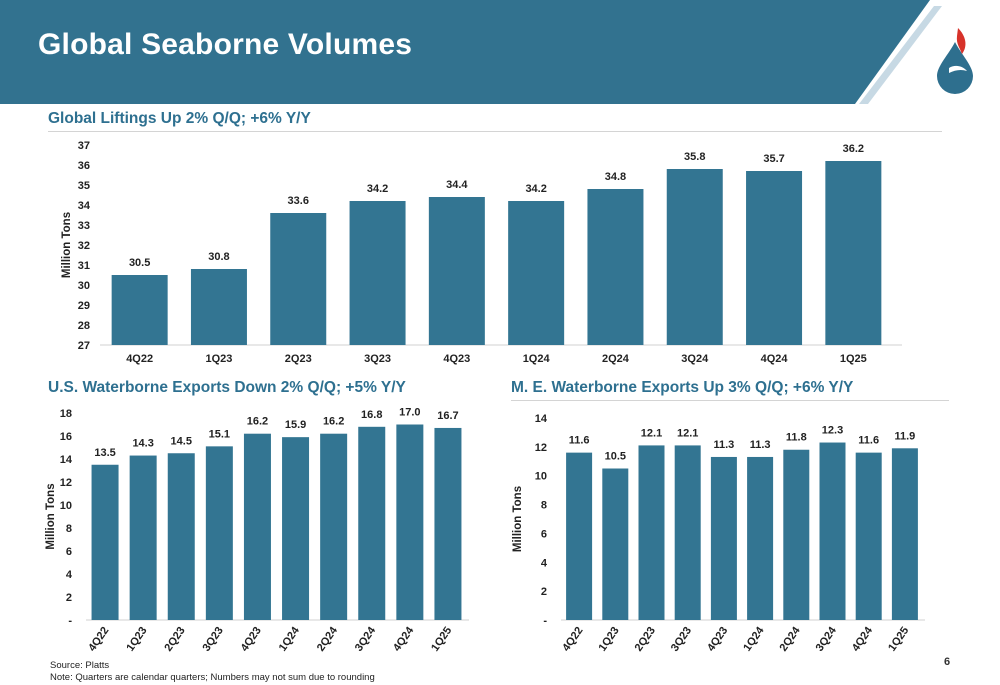  What do you see at coordinates (142, 444) in the screenshot?
I see `data-label: 14.3` at bounding box center [142, 444].